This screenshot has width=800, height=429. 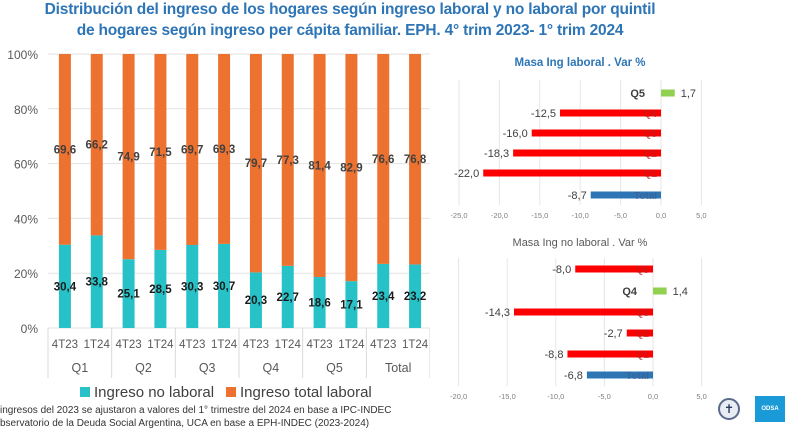 I want to click on odsa-logo: ODSA, so click(x=770, y=409).